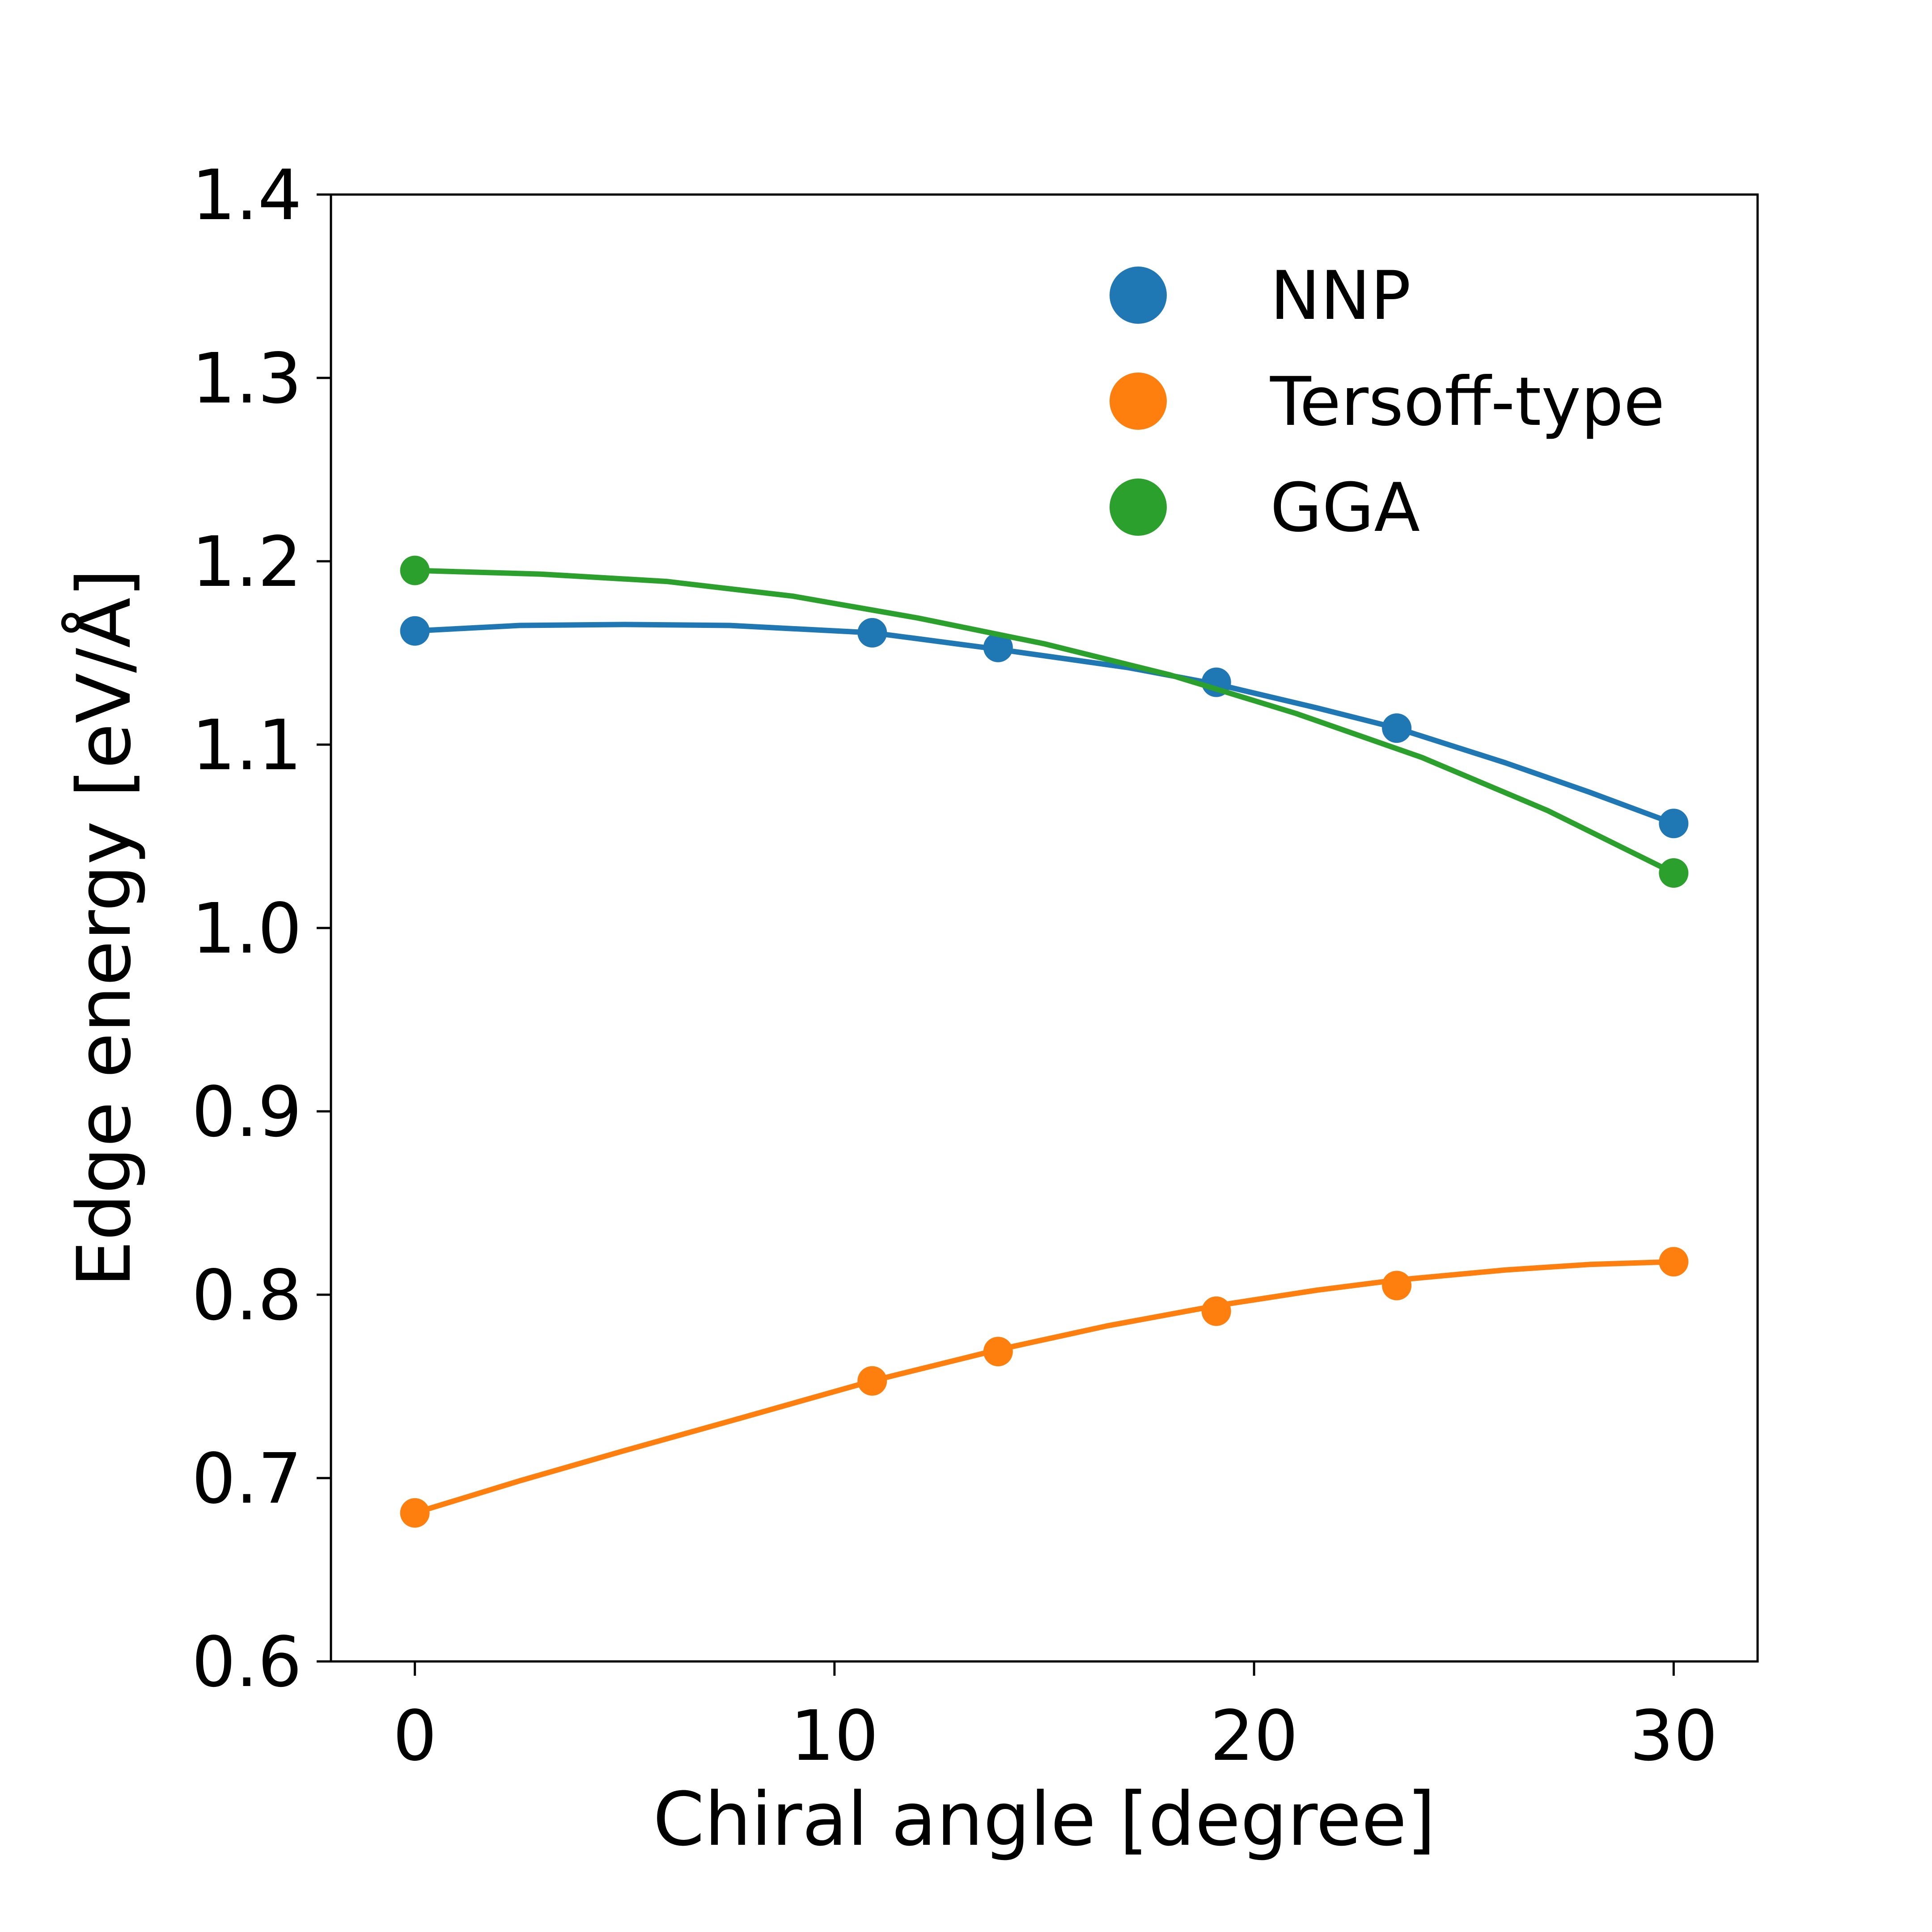  I want to click on y-axis-ticks: 0.6 0.7 0.8 0.9 1.0 1.1 1.2 1.3 1.4, so click(261, 929).